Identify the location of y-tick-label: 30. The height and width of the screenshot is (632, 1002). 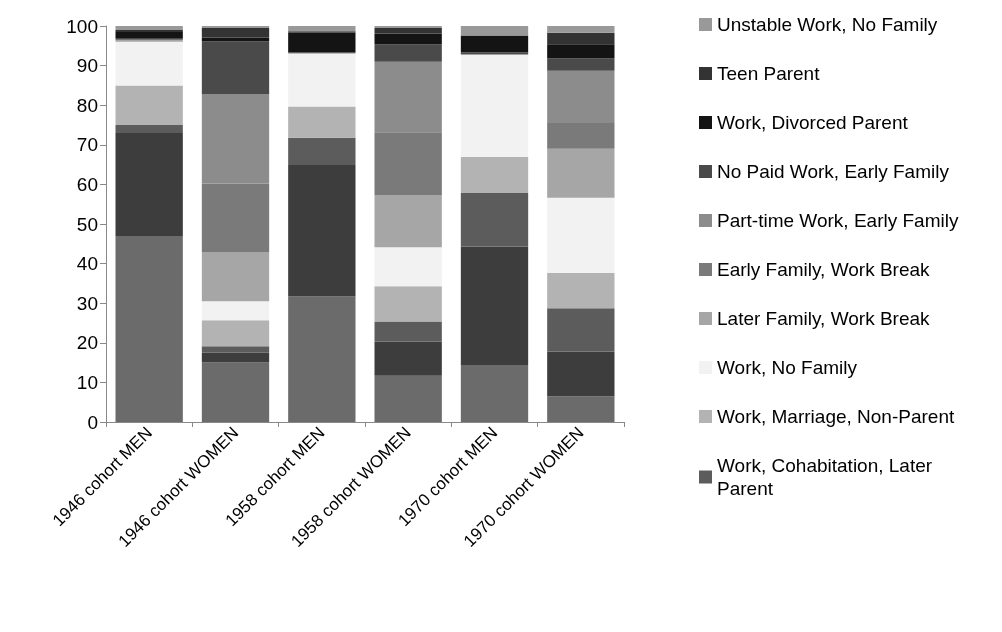
(87, 303).